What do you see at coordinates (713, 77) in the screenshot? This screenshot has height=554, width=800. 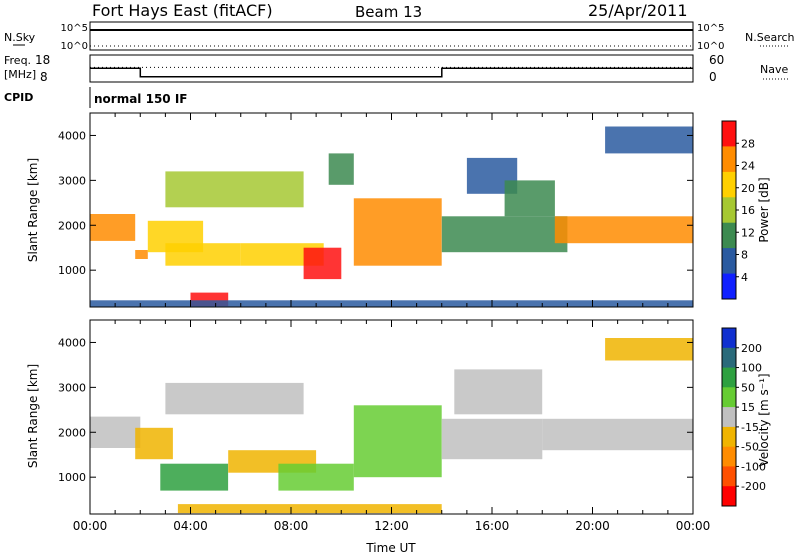 I see `nave-tick-bottom: 0` at bounding box center [713, 77].